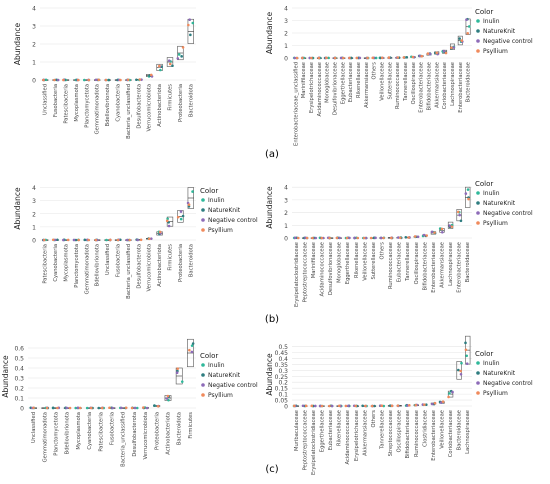  Describe the element at coordinates (220, 395) in the screenshot. I see `legend-item-label: Psyllium` at that location.